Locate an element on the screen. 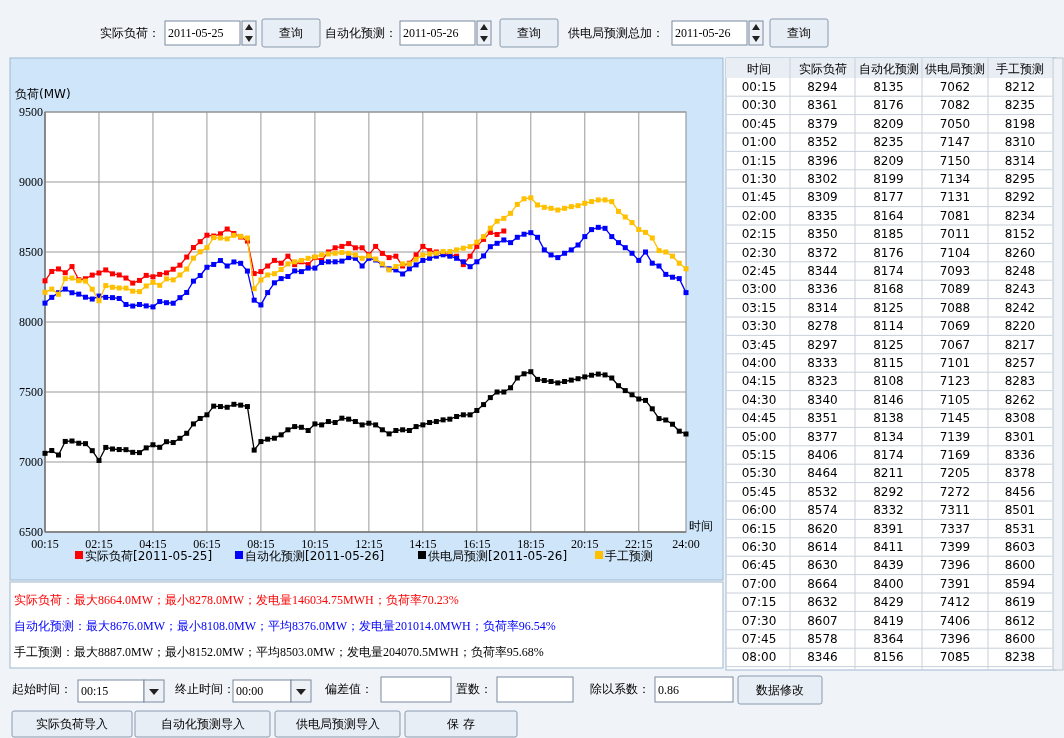 This screenshot has height=738, width=1064. text: 7123 is located at coordinates (955, 381).